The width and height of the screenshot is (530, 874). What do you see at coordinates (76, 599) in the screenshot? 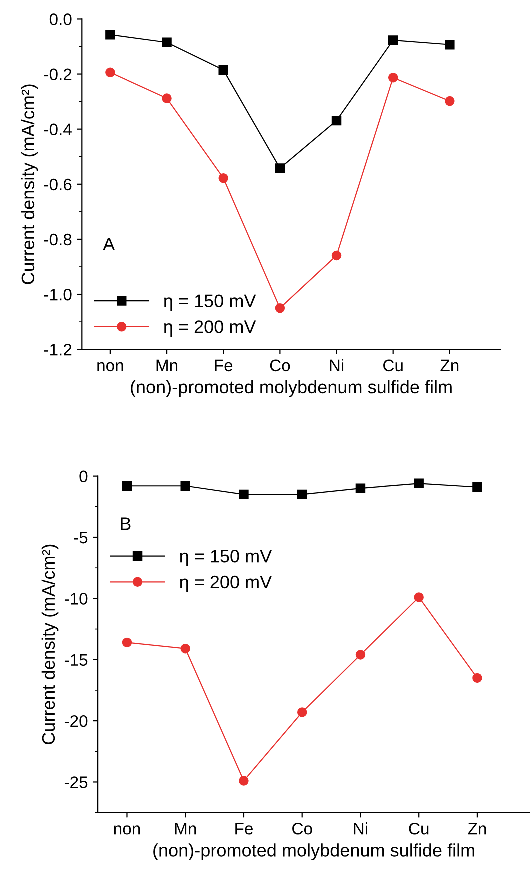
I see `y-tick-label: -10` at bounding box center [76, 599].